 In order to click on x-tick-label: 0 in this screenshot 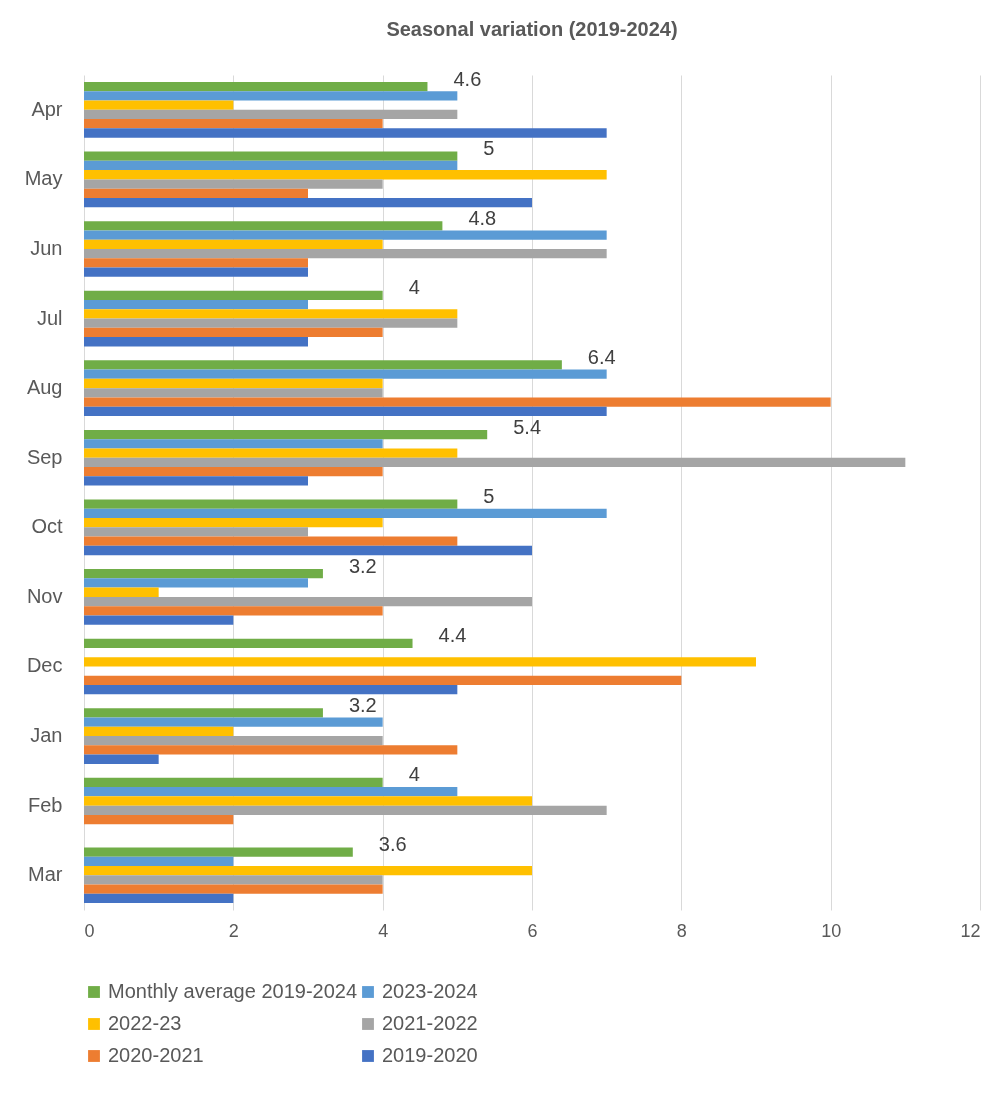, I will do `click(89, 930)`.